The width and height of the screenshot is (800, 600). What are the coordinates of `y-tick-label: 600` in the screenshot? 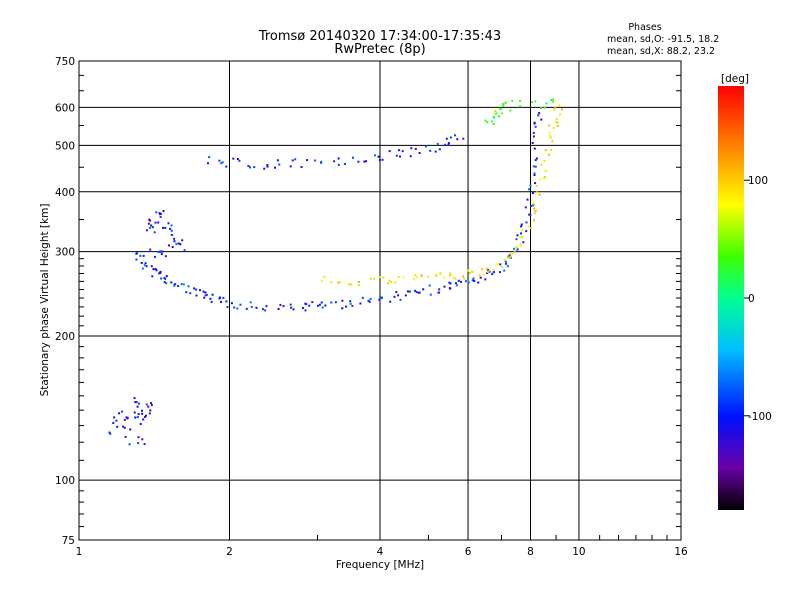 It's located at (65, 108).